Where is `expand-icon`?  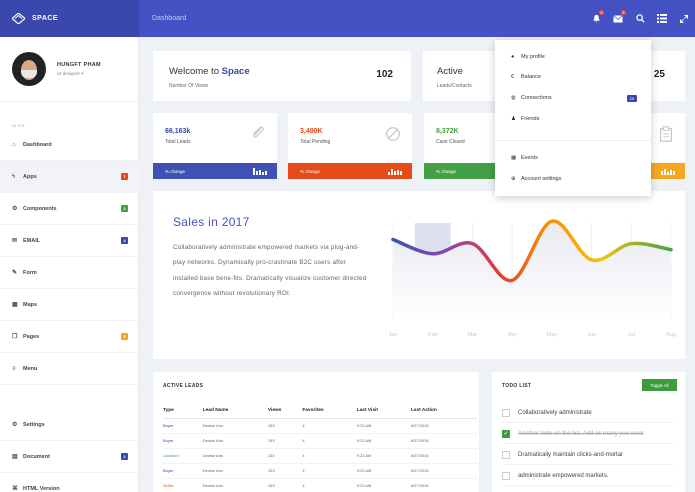
expand-icon is located at coordinates (684, 18).